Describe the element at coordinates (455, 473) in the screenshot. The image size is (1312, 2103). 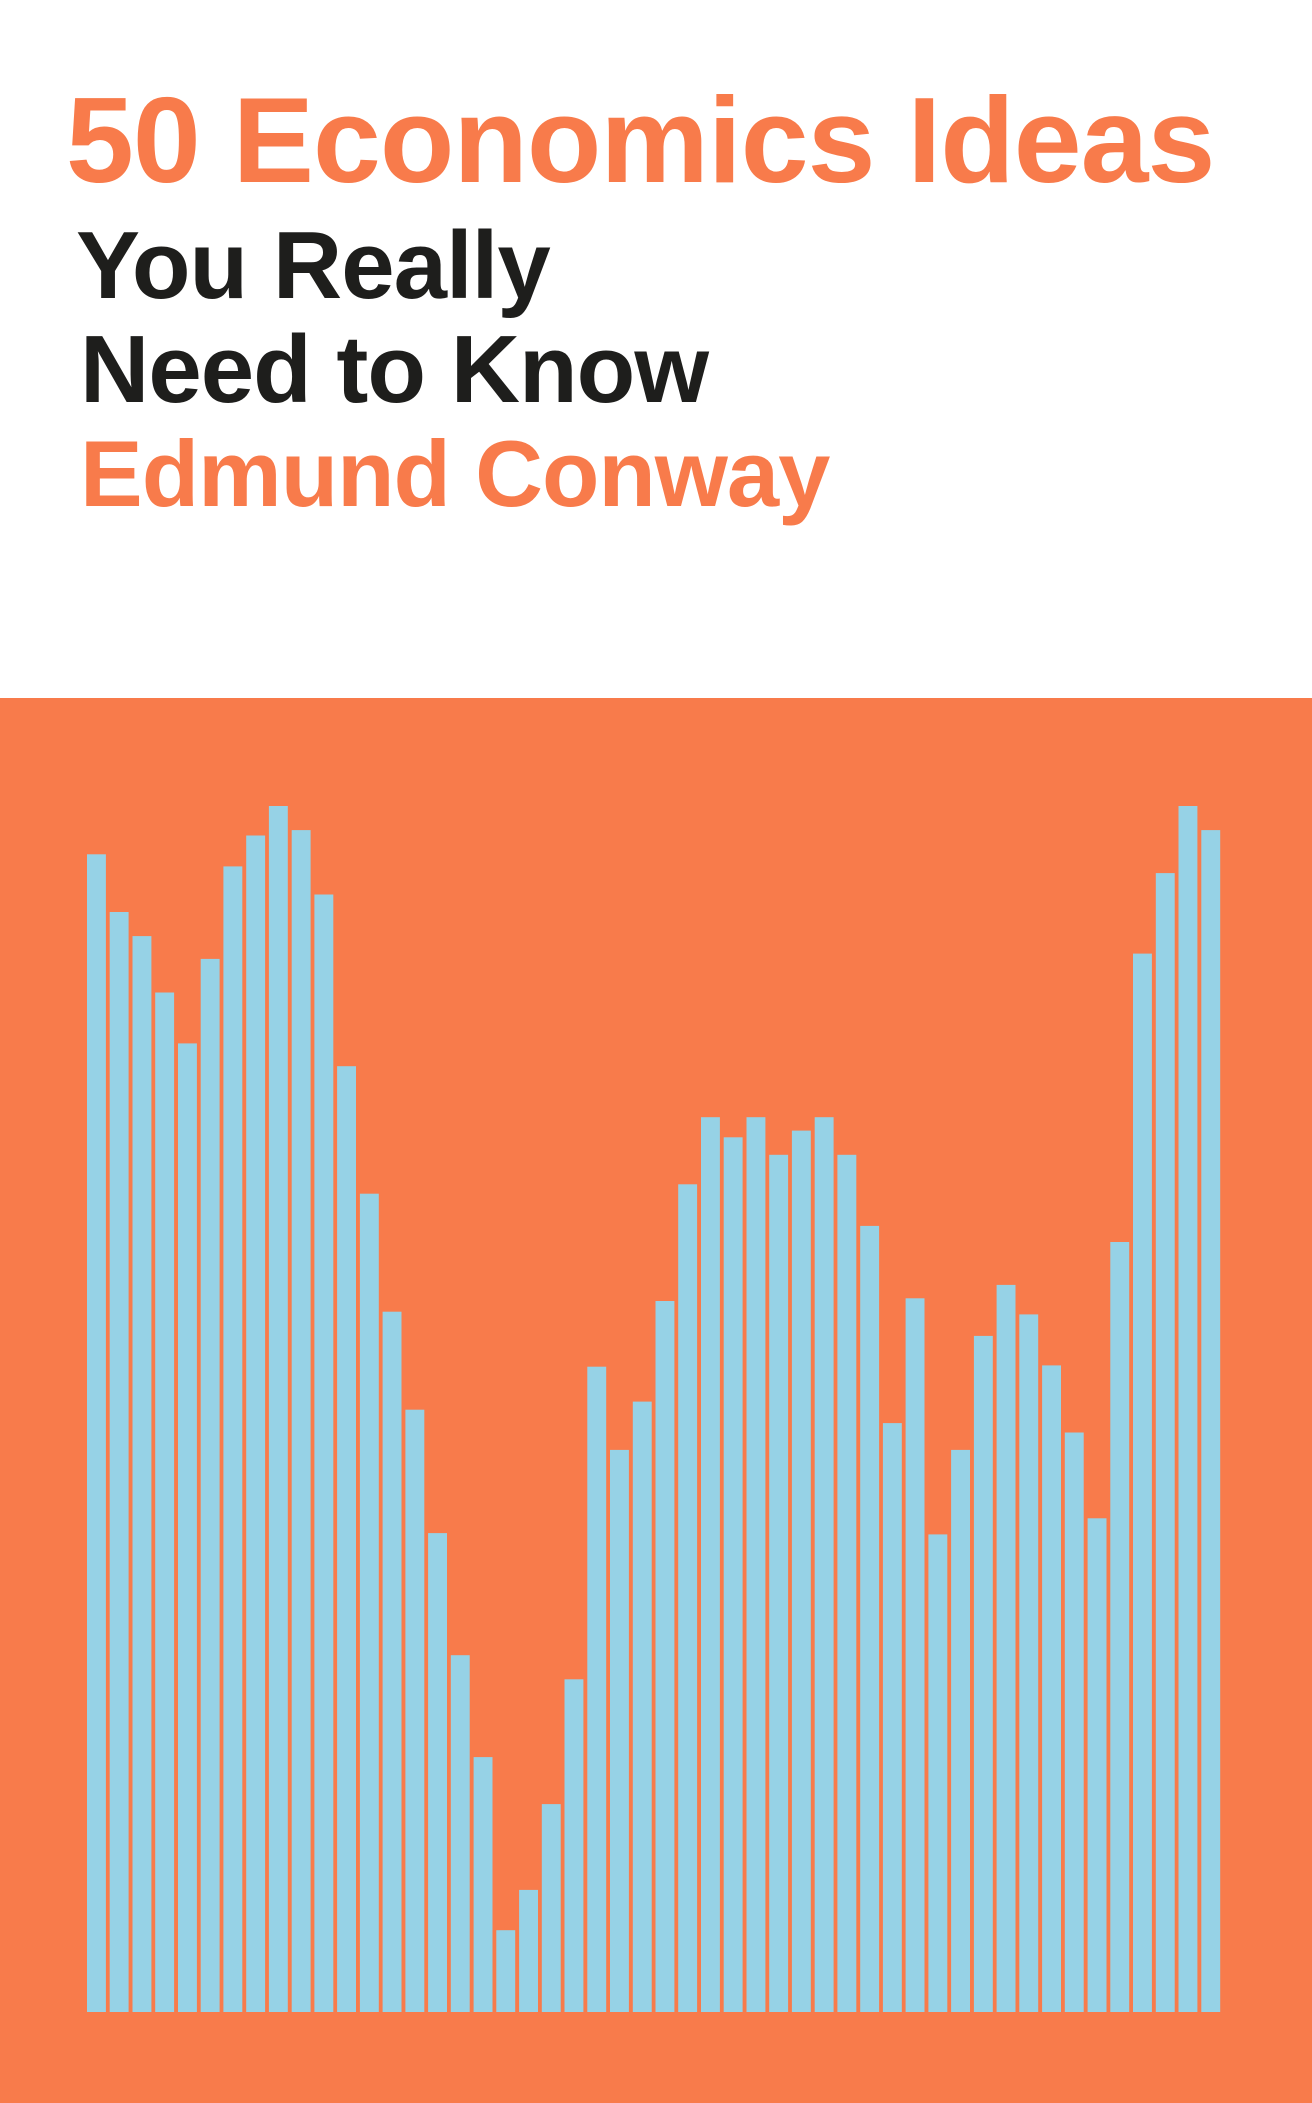
I see `author-name: Edmund Conway` at that location.